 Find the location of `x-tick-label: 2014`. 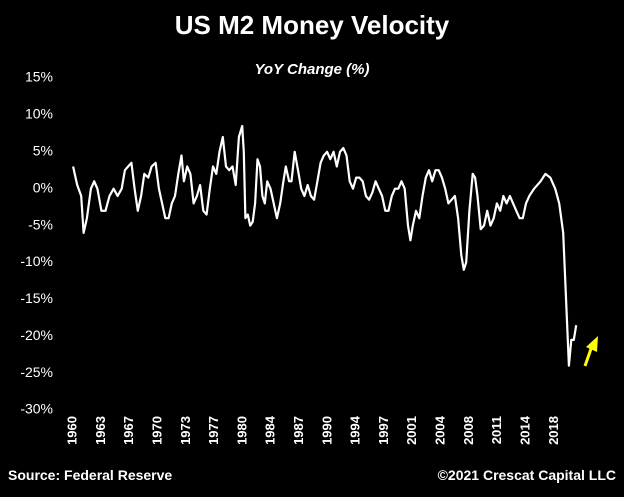

x-tick-label: 2014 is located at coordinates (524, 430).